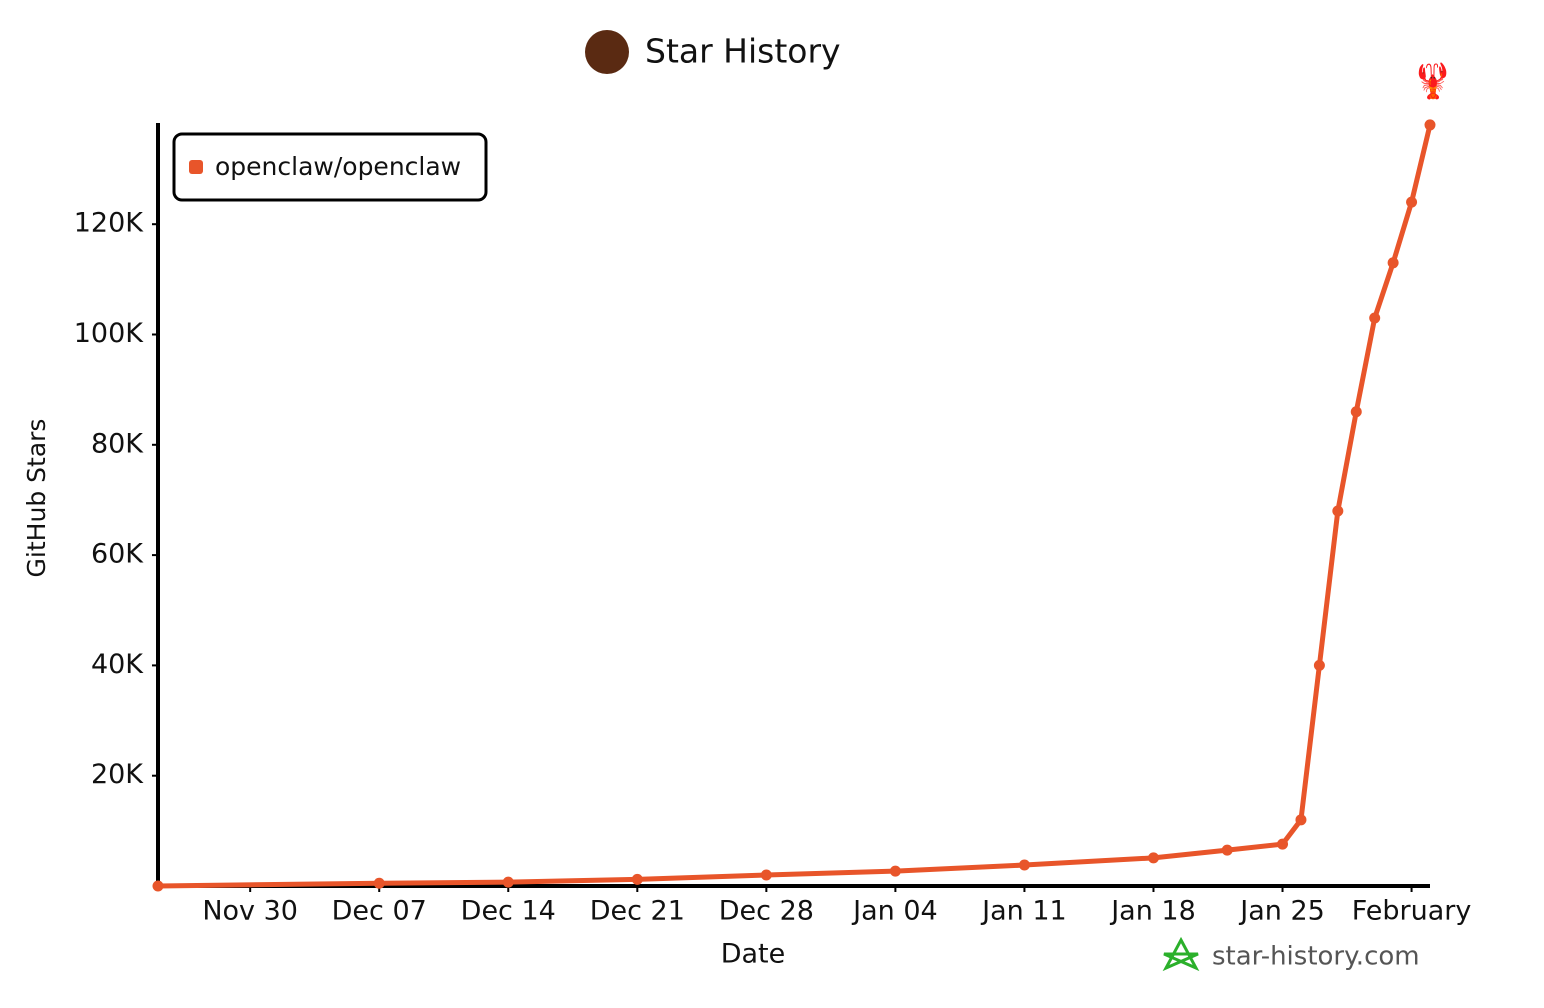  I want to click on y-tick-label: 20K, so click(117, 774).